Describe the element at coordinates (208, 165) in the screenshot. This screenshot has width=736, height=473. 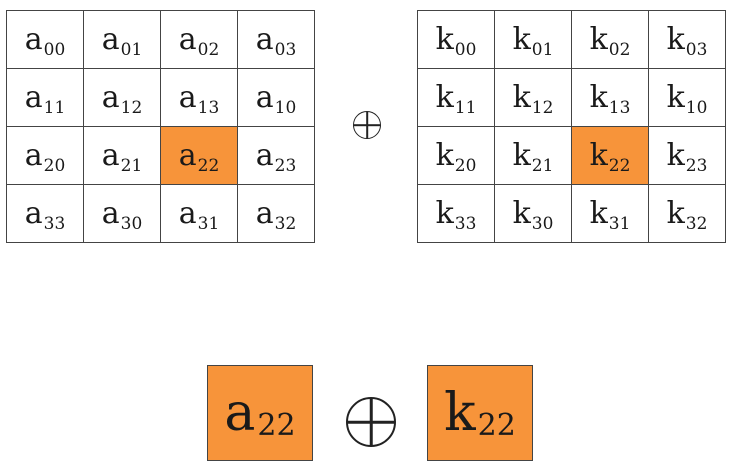
I see `matrix-a-cell-subscript: 22` at that location.